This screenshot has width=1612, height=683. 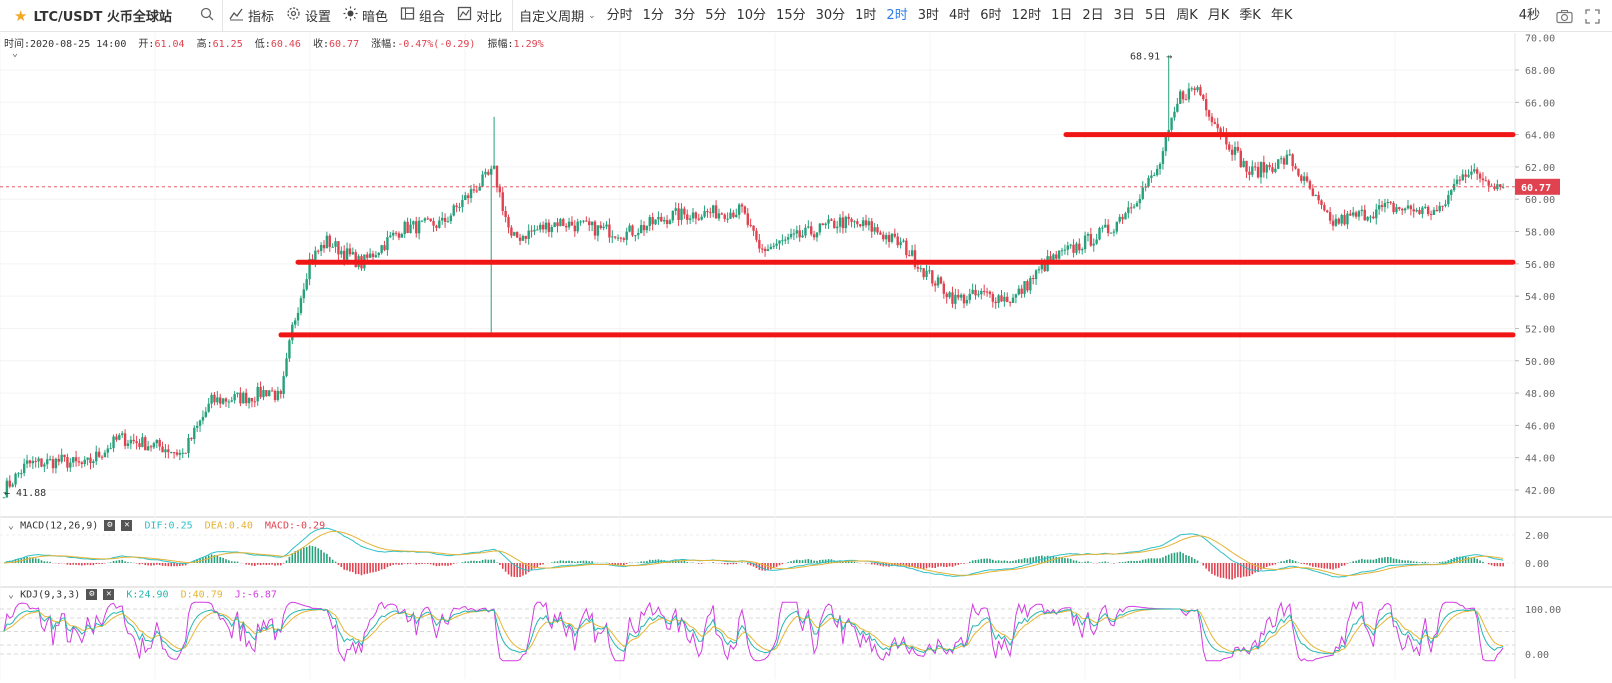 I want to click on macd-collapse-chevron-icon: ⌄, so click(x=11, y=526).